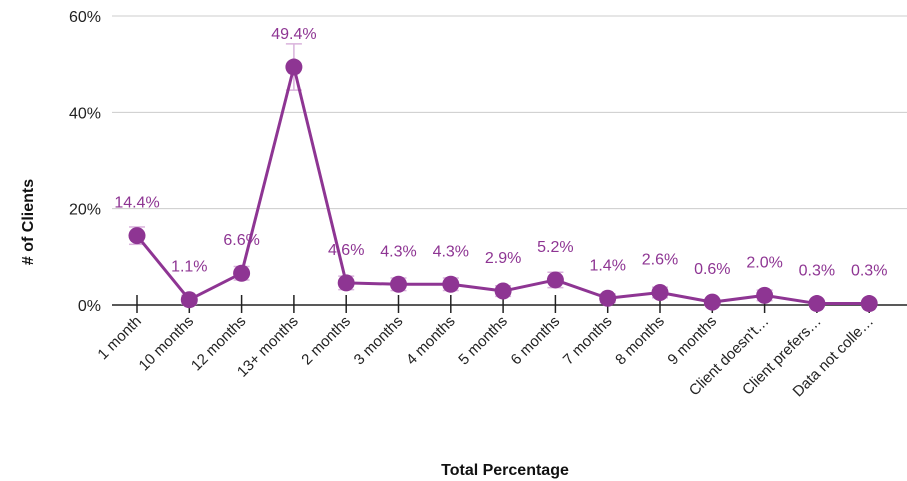 Image resolution: width=907 pixels, height=481 pixels. What do you see at coordinates (640, 341) in the screenshot?
I see `x-tick-label: 8 months` at bounding box center [640, 341].